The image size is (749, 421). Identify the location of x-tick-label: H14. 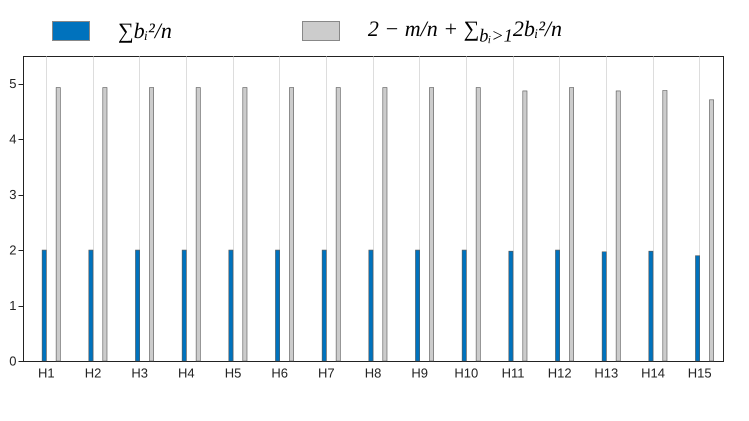
(653, 373).